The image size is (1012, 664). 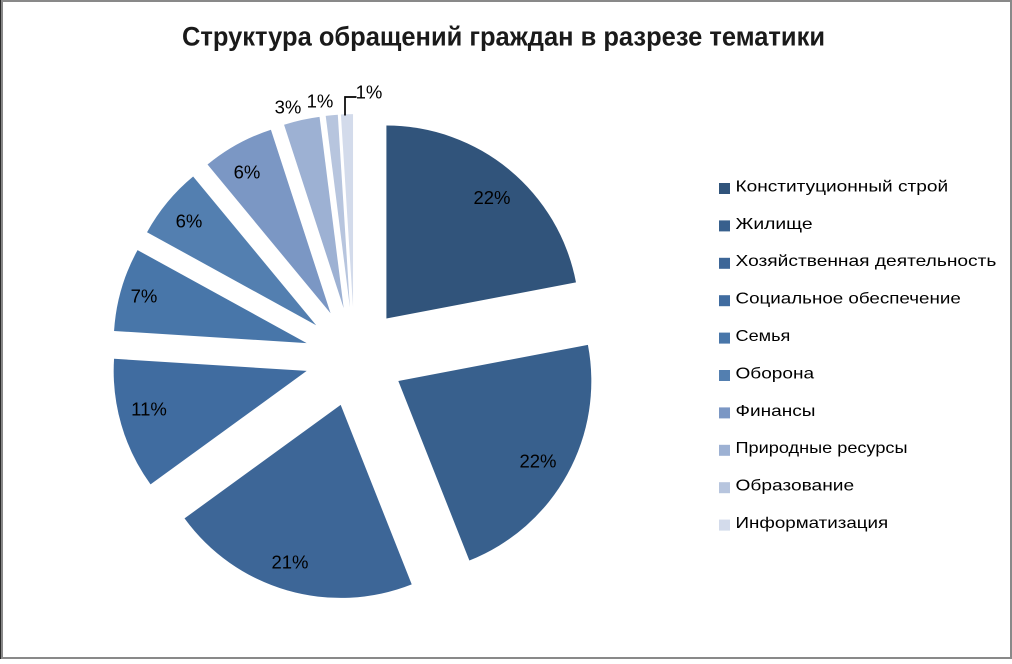 I want to click on svg-text: 21%, so click(x=289, y=562).